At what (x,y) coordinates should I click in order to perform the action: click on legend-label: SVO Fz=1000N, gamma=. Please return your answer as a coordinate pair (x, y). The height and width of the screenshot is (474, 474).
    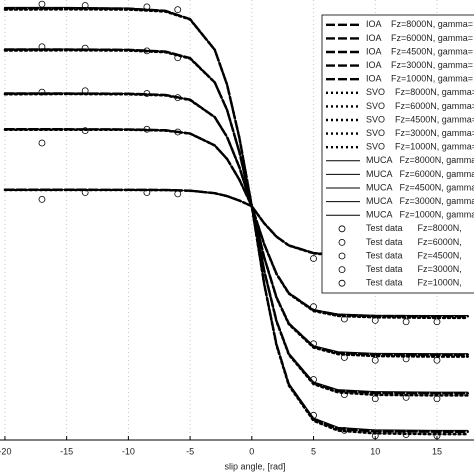
    Looking at the image, I should click on (420, 147).